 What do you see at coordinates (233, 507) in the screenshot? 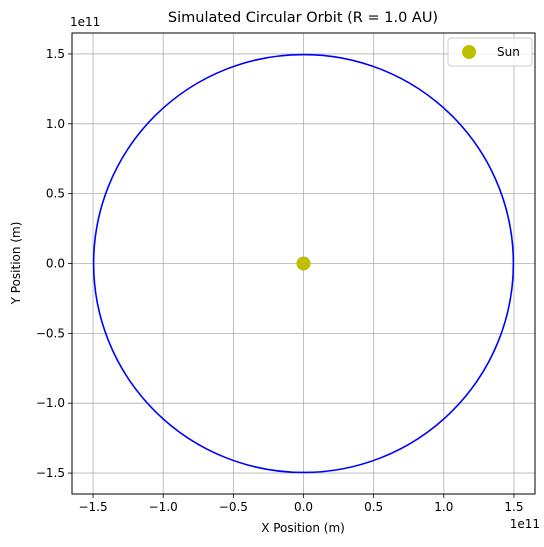
I see `x-tick-label: −0.5` at bounding box center [233, 507].